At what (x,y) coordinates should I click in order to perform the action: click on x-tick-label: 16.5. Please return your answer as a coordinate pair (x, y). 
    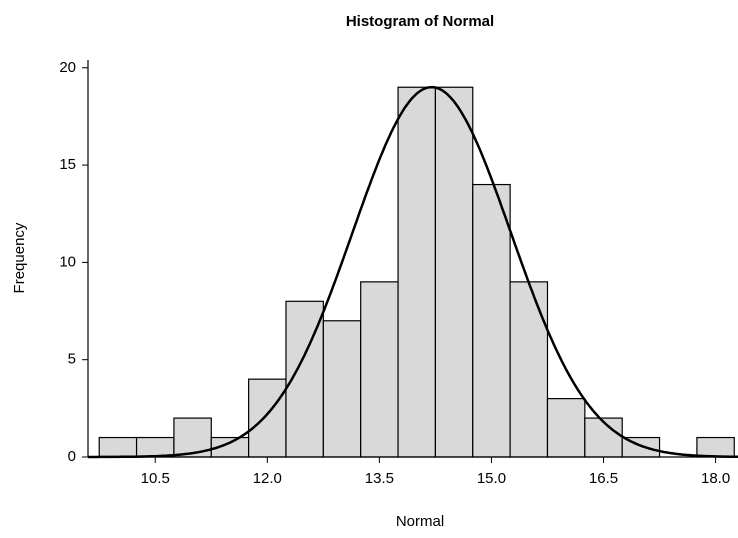
    Looking at the image, I should click on (603, 478).